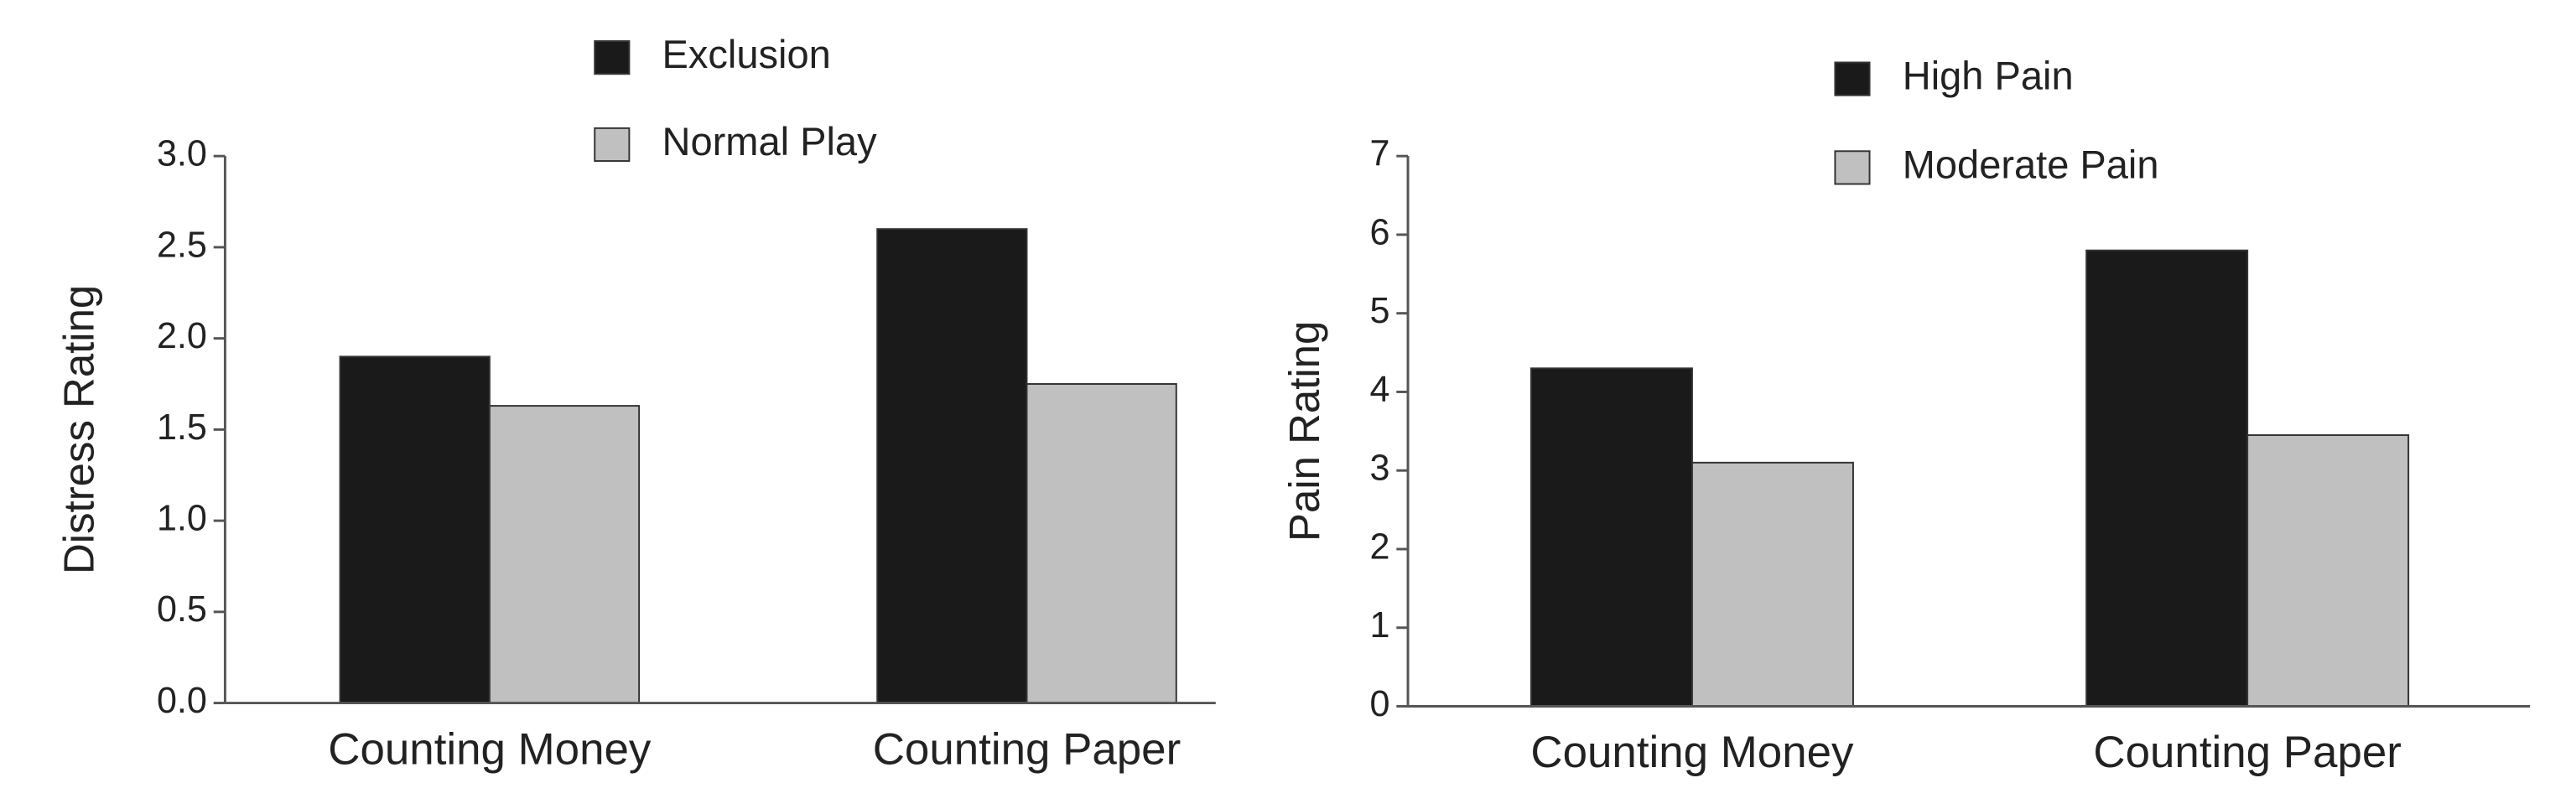 This screenshot has width=2576, height=809. Describe the element at coordinates (182, 427) in the screenshot. I see `y-tick-label: 1.5` at that location.